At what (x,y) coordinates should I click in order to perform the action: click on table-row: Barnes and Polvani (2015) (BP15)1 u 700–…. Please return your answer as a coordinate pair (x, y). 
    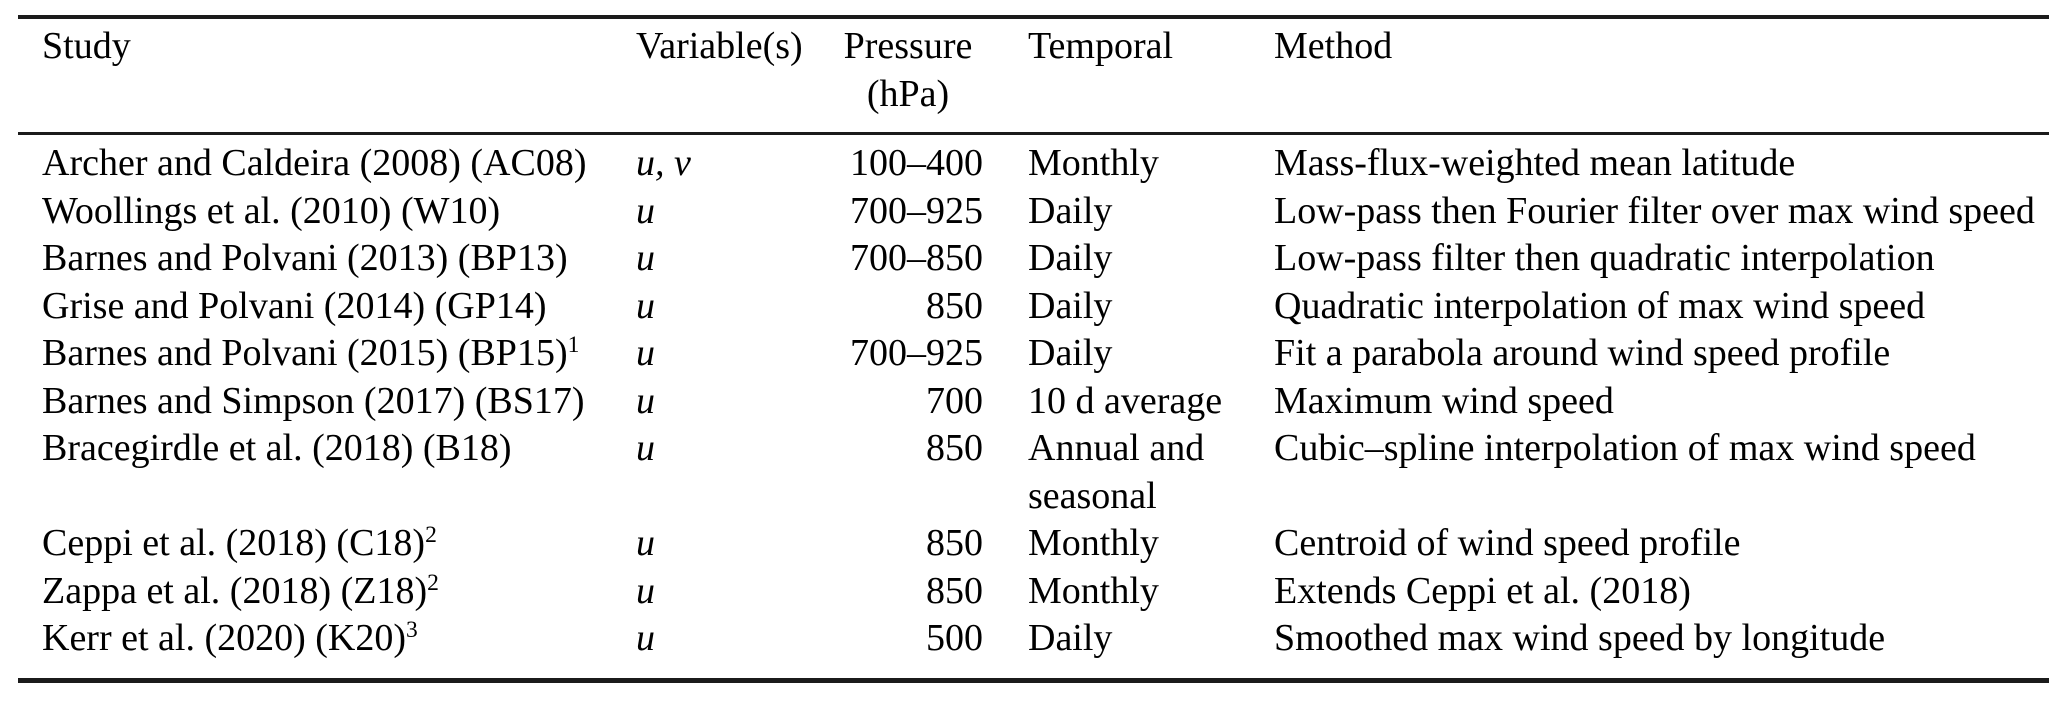
    Looking at the image, I should click on (1033, 354).